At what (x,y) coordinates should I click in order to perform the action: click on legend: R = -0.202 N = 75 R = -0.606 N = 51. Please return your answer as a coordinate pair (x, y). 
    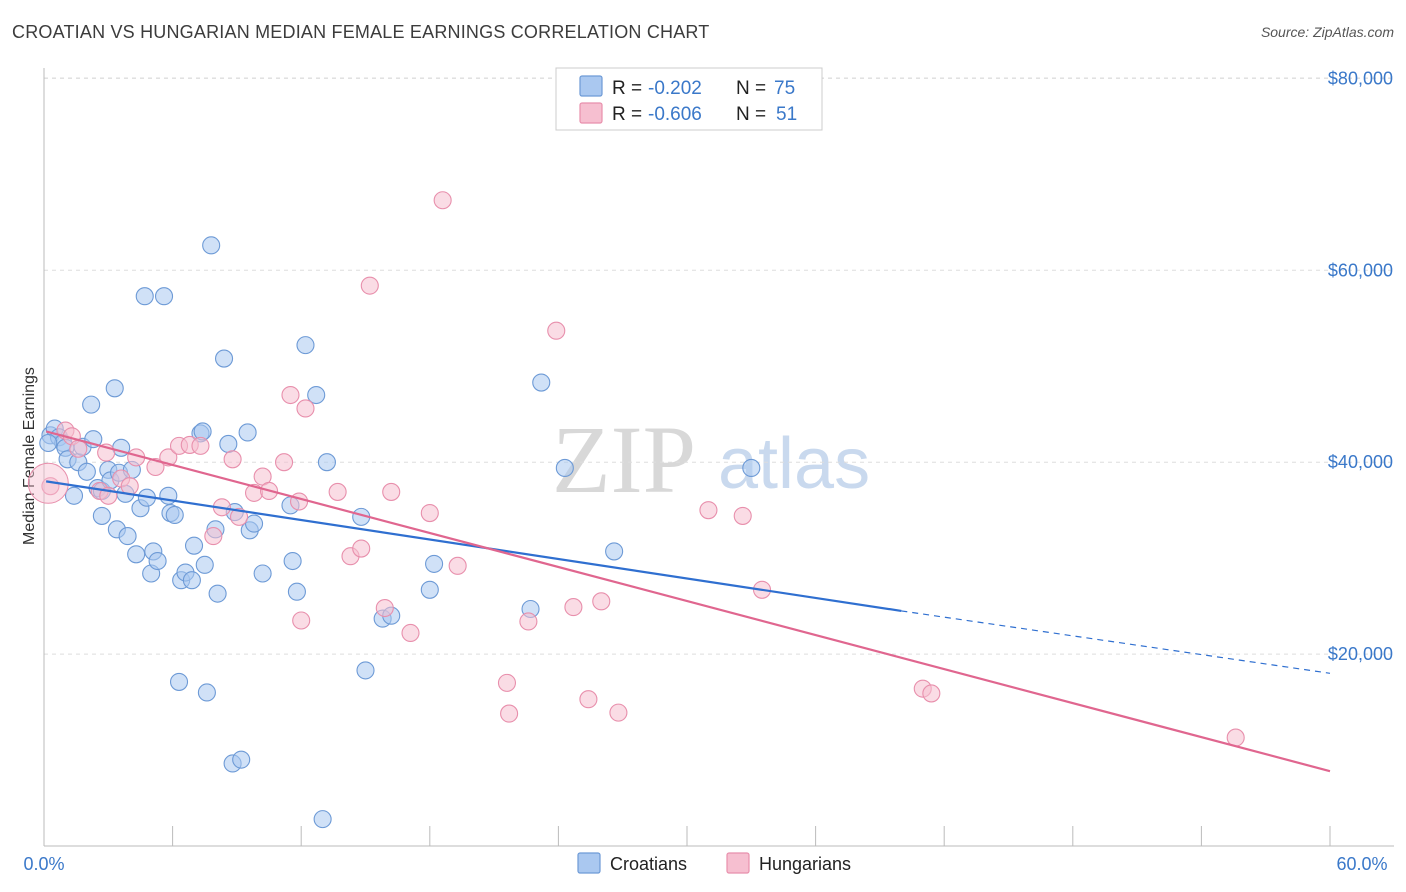
    Looking at the image, I should click on (689, 99).